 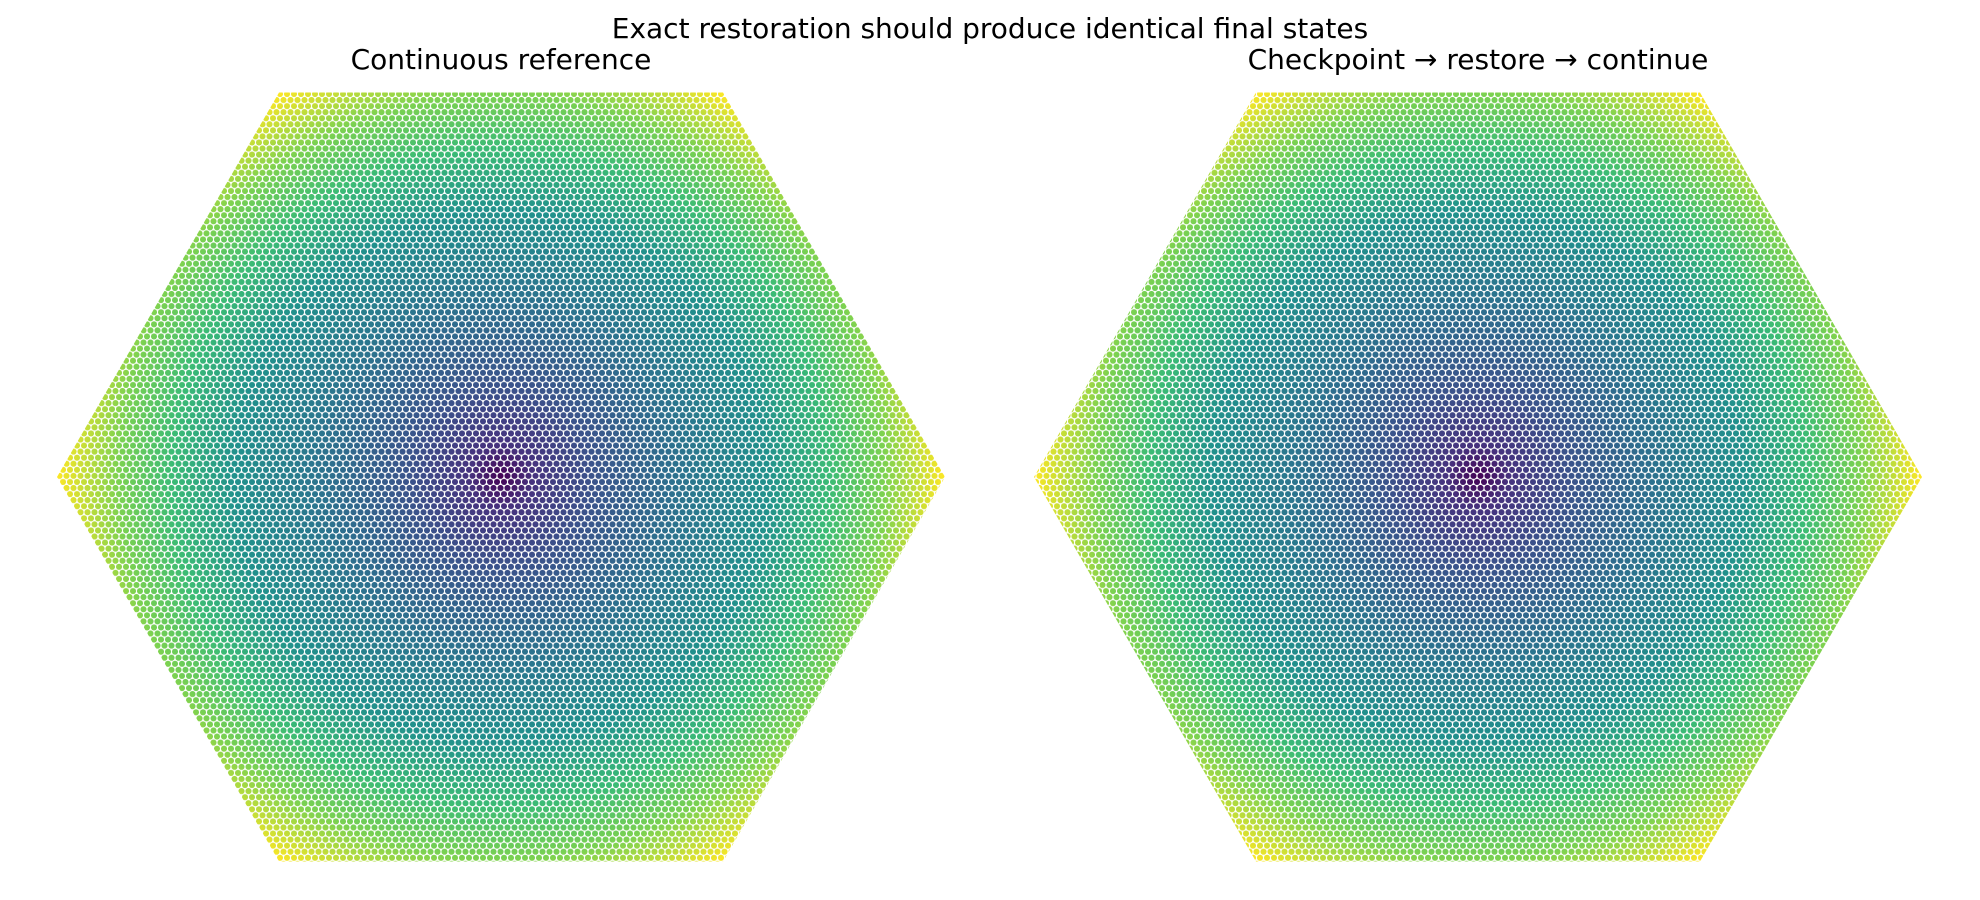 What do you see at coordinates (1478, 59) in the screenshot?
I see `panel-title: Checkpoint → restore → continue` at bounding box center [1478, 59].